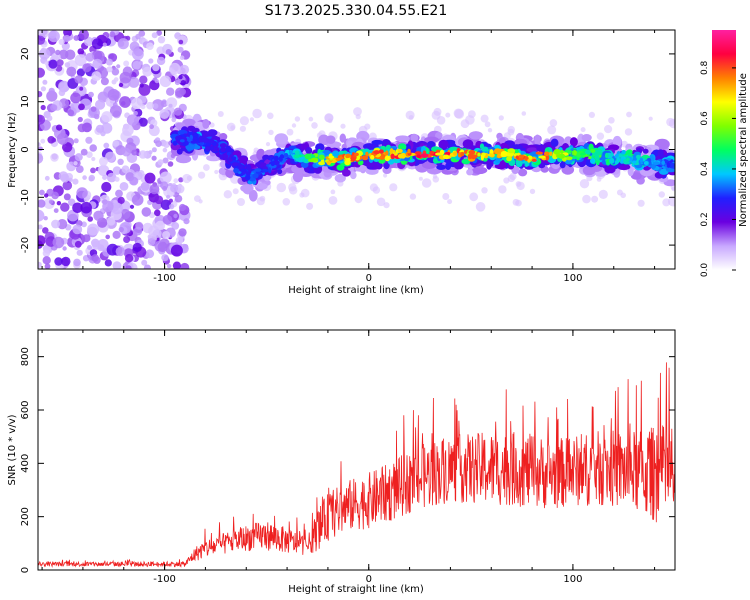 The image size is (750, 600). I want to click on figure-title: S173.2025.330.04.55.E21, so click(356, 11).